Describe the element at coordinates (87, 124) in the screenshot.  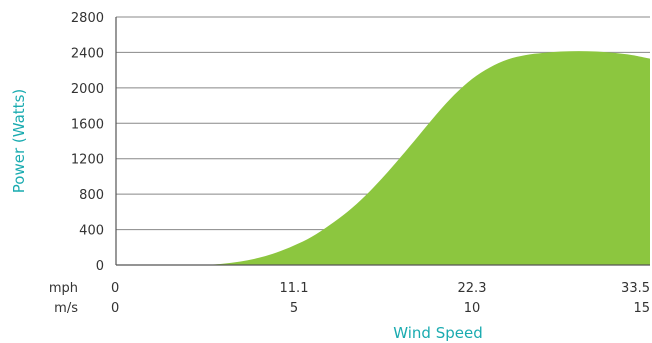
I see `y-tick-label: 1600` at that location.